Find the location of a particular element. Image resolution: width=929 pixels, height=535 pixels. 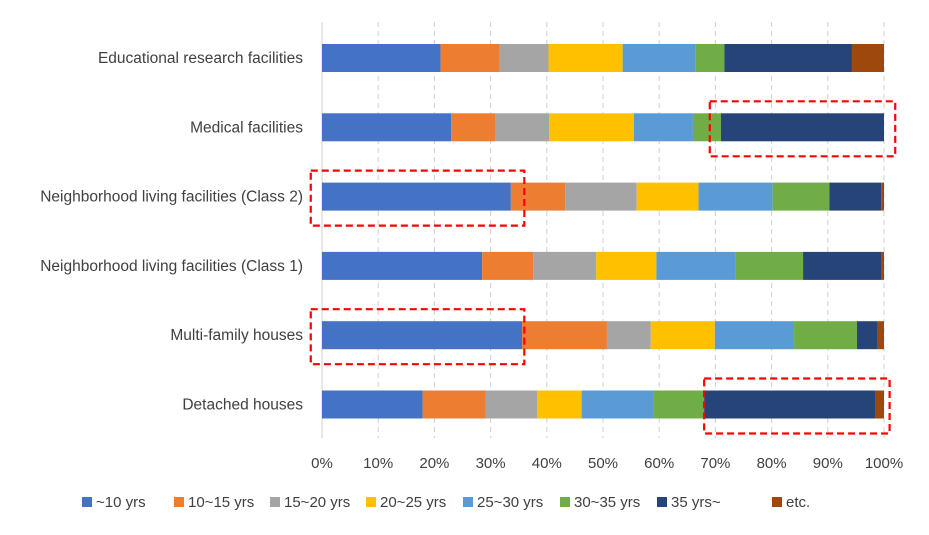

legend-label: etc. is located at coordinates (798, 502).